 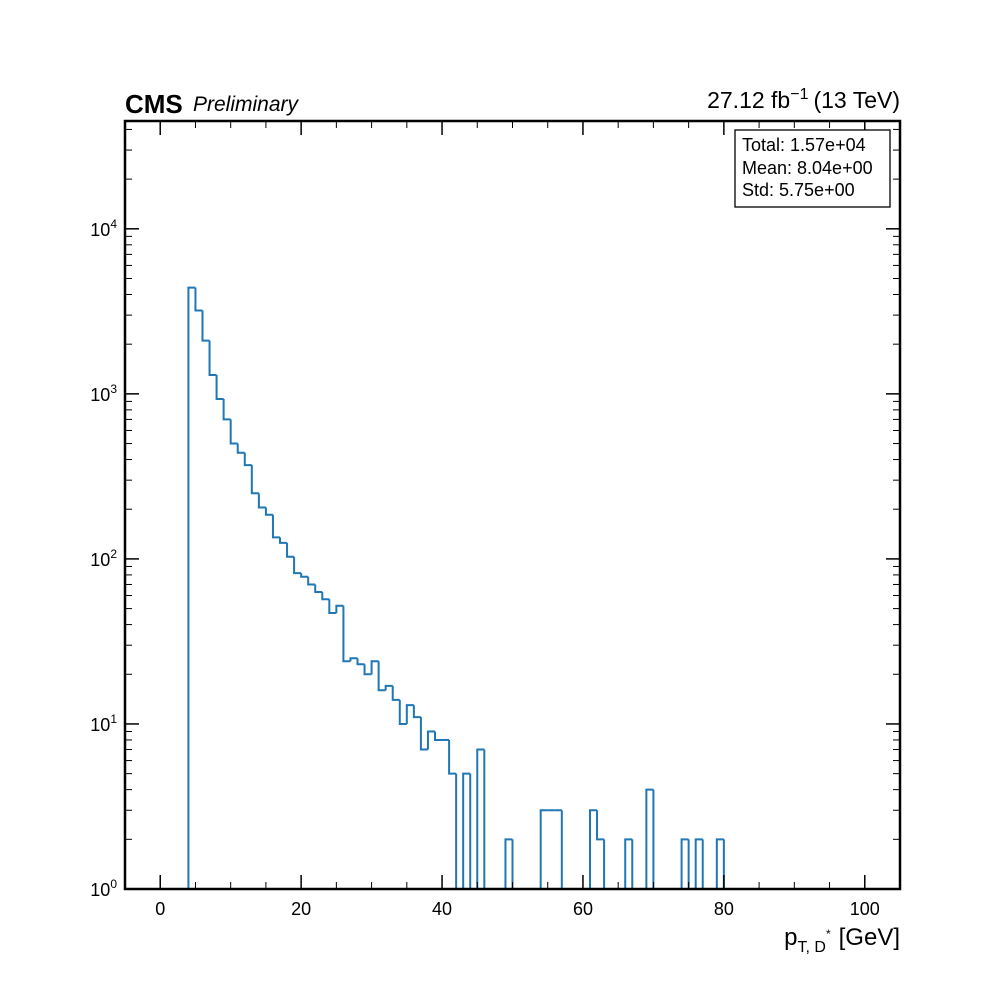 What do you see at coordinates (154, 104) in the screenshot?
I see `experiment-label: CMS` at bounding box center [154, 104].